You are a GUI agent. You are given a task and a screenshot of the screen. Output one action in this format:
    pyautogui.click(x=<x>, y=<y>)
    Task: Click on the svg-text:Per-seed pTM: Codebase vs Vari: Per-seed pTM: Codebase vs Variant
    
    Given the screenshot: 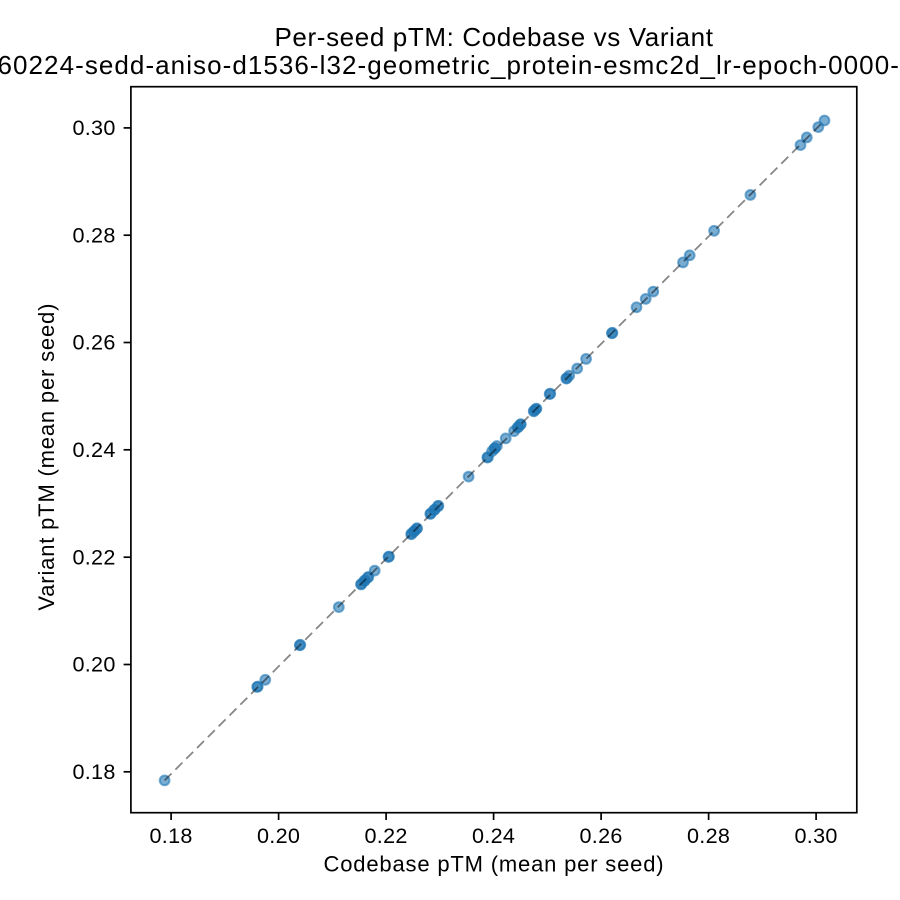 What is the action you would take?
    pyautogui.click(x=493, y=37)
    